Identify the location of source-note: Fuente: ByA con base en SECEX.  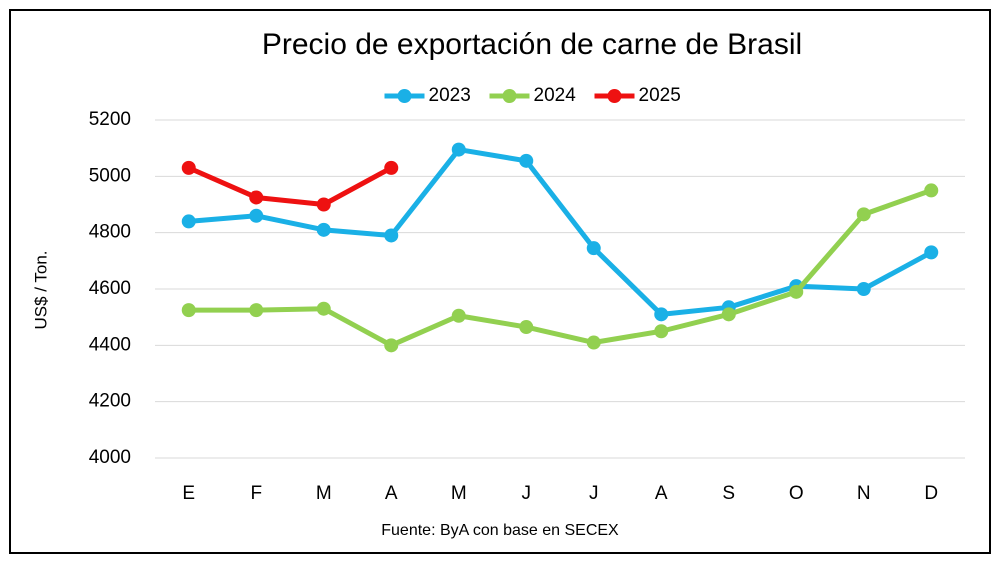
(500, 530).